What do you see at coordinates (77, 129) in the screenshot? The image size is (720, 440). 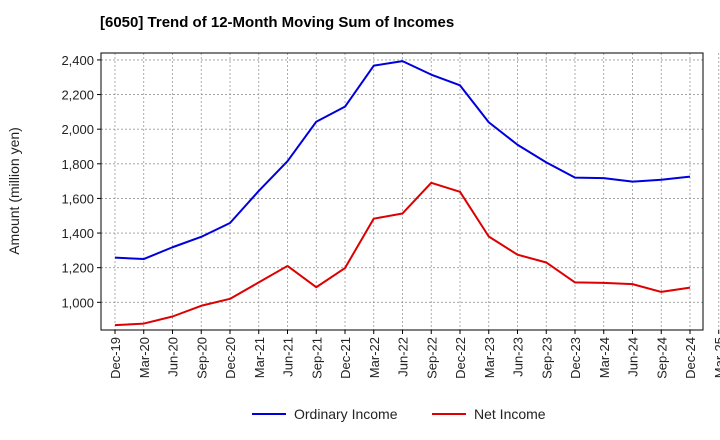 I see `y-tick-label: 2,000` at bounding box center [77, 129].